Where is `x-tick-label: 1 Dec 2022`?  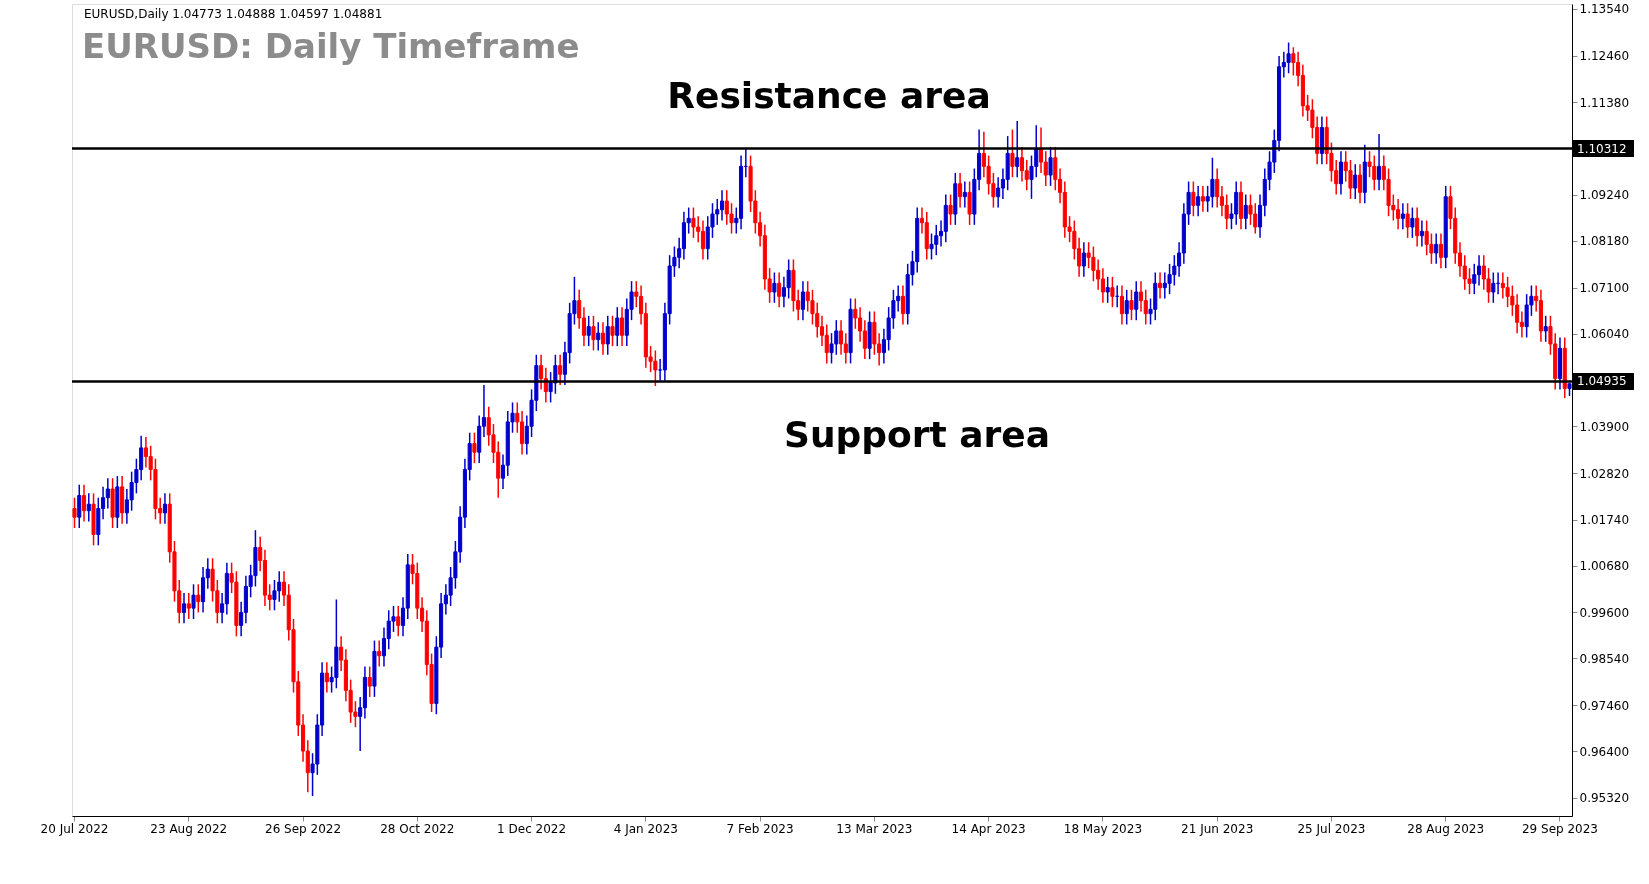 x-tick-label: 1 Dec 2022 is located at coordinates (532, 828).